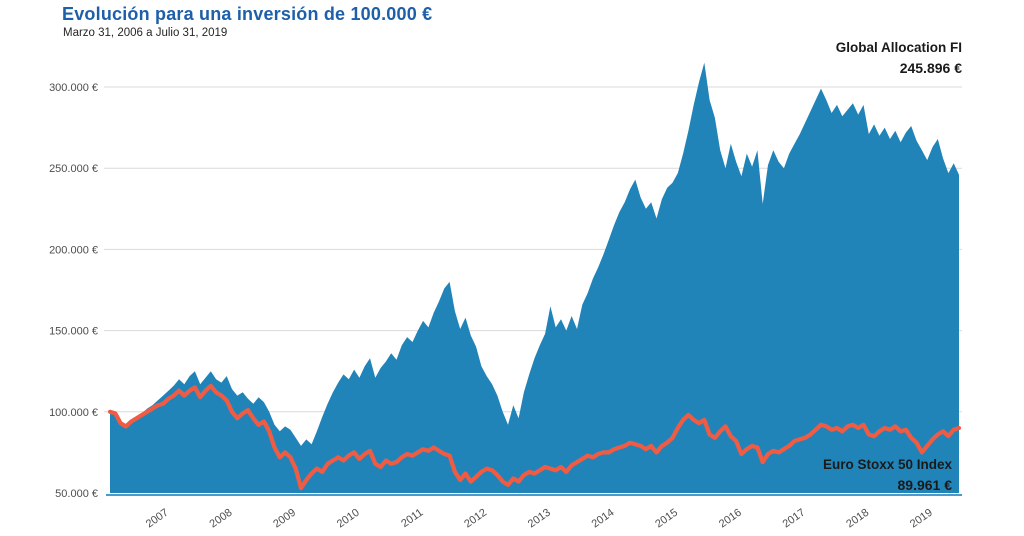 This screenshot has height=536, width=1024. Describe the element at coordinates (887, 475) in the screenshot. I see `callout-euro-stoxx: Euro Stoxx 50 Index 89.961 €` at that location.